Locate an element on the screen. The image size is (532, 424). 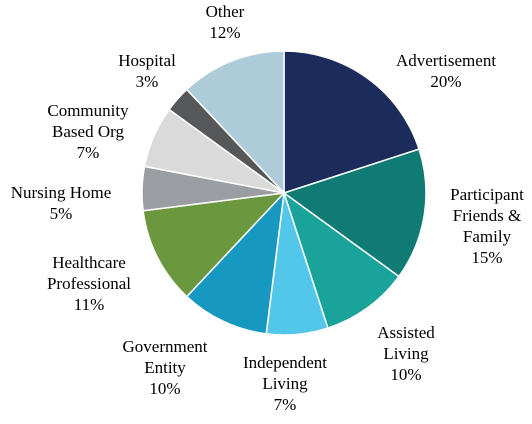
pie-slice-participant-friends-family is located at coordinates (354, 213).